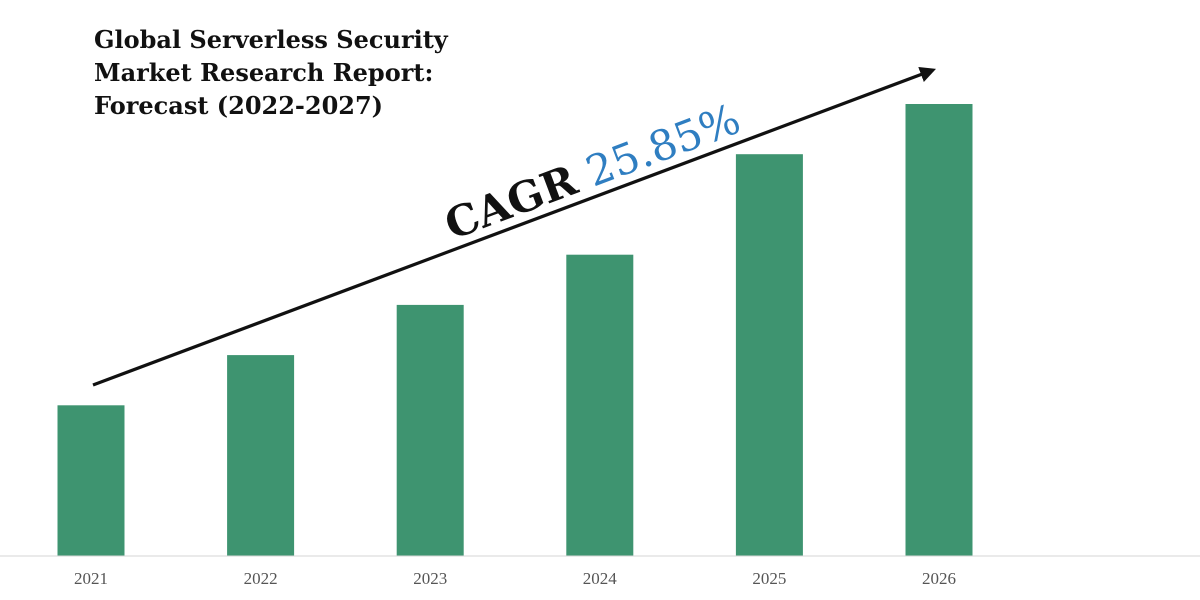  Describe the element at coordinates (261, 578) in the screenshot. I see `x-tick-label: 2022` at that location.